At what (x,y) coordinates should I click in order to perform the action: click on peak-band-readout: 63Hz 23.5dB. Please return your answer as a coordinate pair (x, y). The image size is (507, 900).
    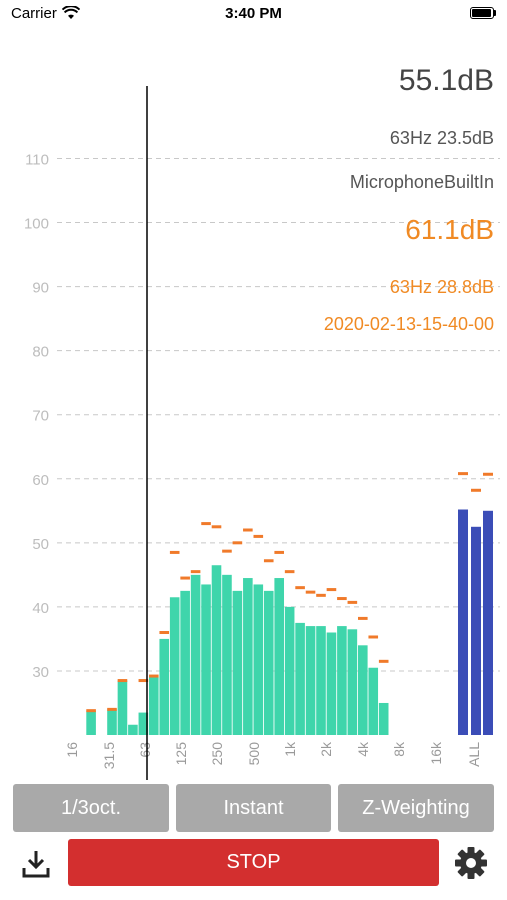
    Looking at the image, I should click on (441, 138).